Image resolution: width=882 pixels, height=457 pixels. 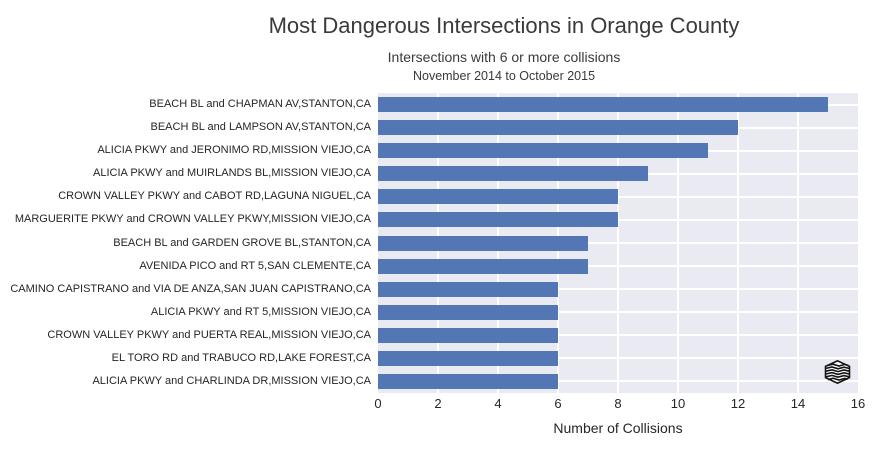 What do you see at coordinates (255, 265) in the screenshot?
I see `y-axis-label: AVENIDA PICO and RT 5,SAN CLEMENTE,CA` at bounding box center [255, 265].